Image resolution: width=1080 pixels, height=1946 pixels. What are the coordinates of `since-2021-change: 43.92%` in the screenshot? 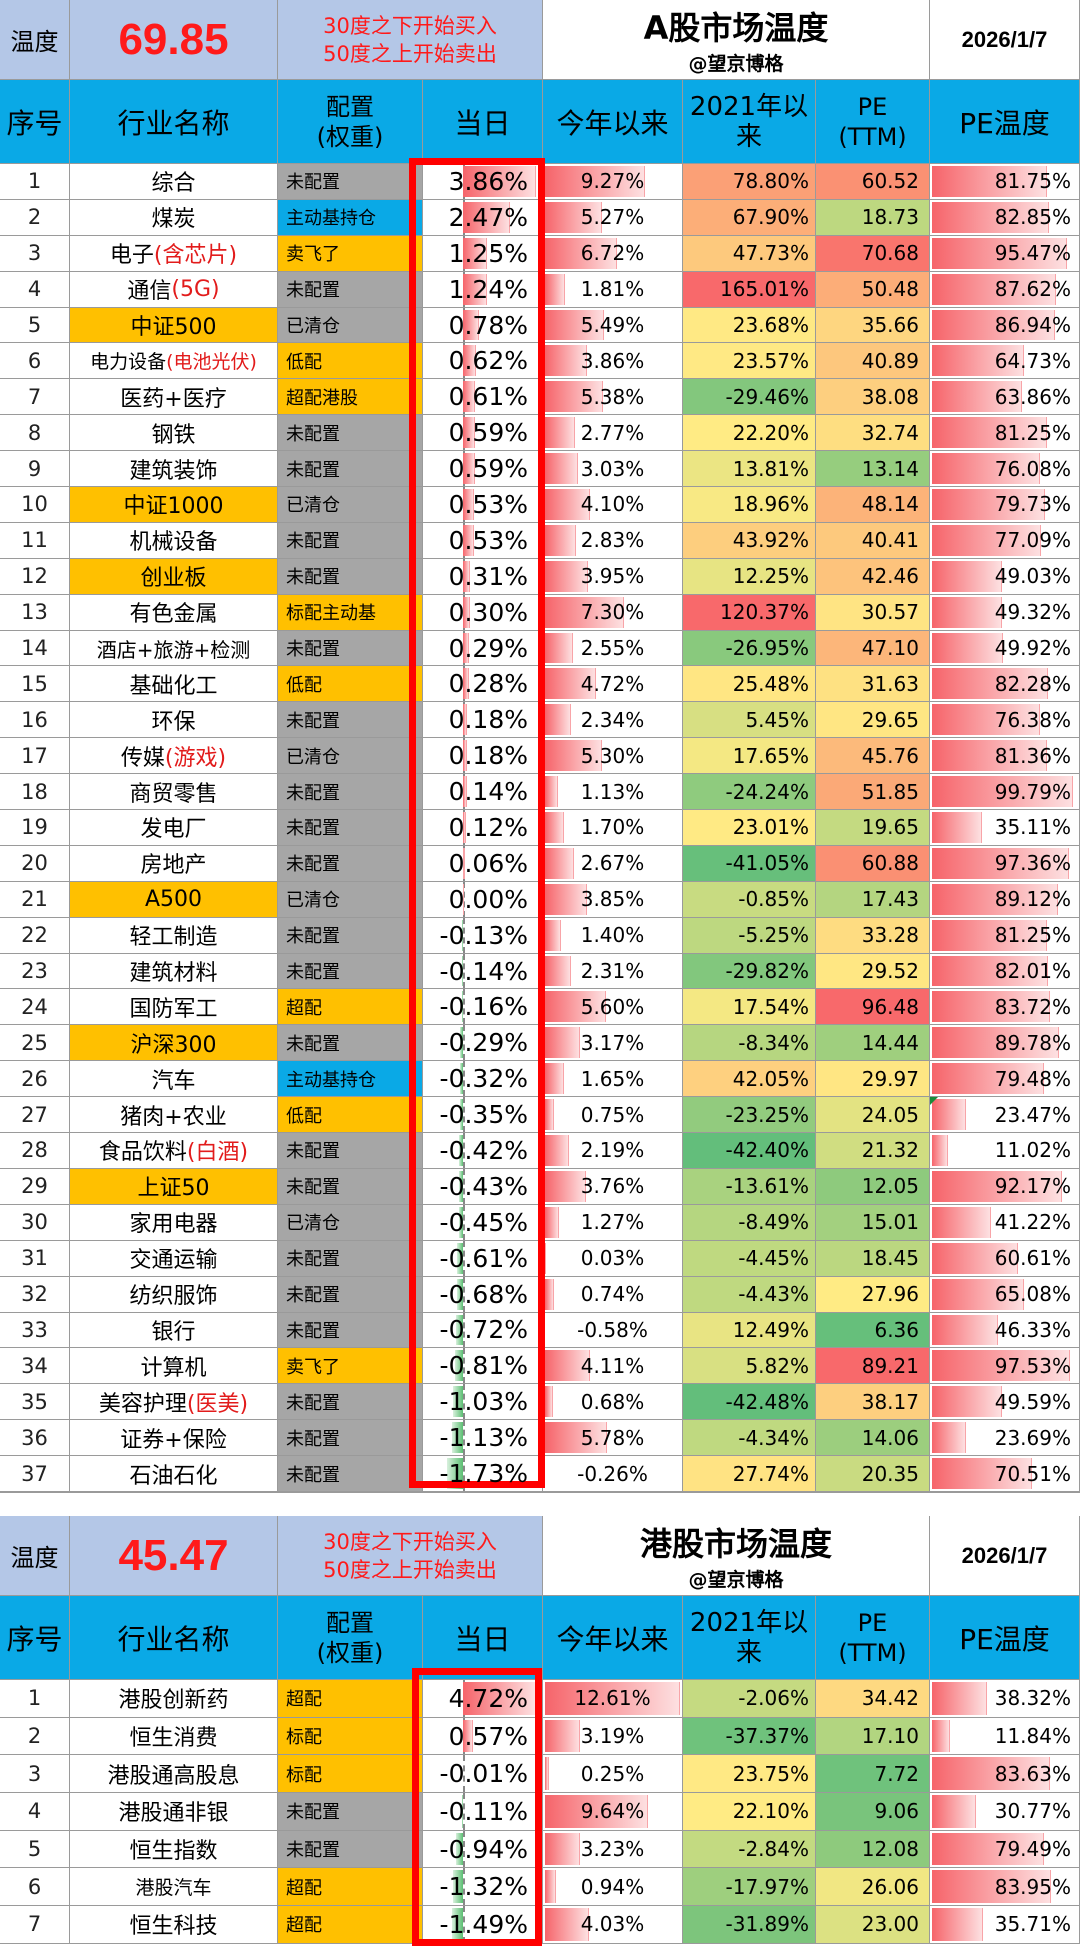 It's located at (749, 540).